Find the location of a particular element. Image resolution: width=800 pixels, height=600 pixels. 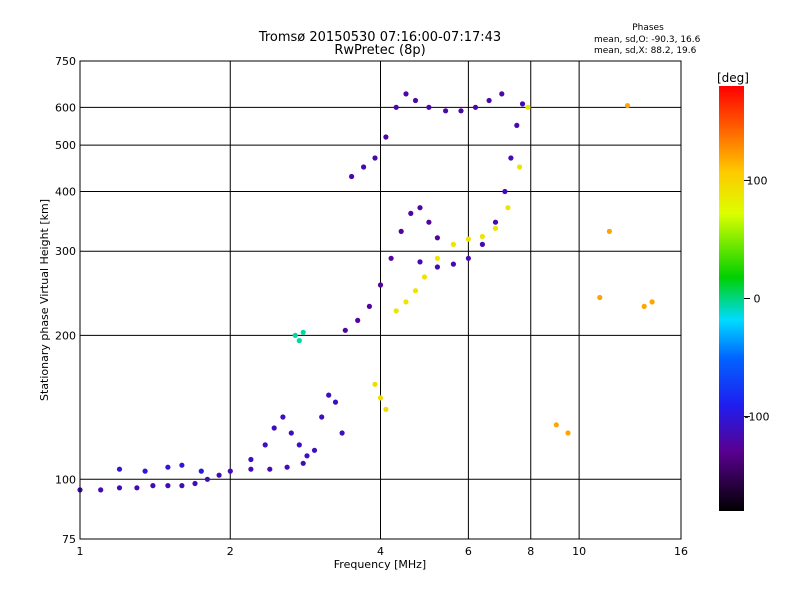

y-tick-label: 400 is located at coordinates (65, 191).